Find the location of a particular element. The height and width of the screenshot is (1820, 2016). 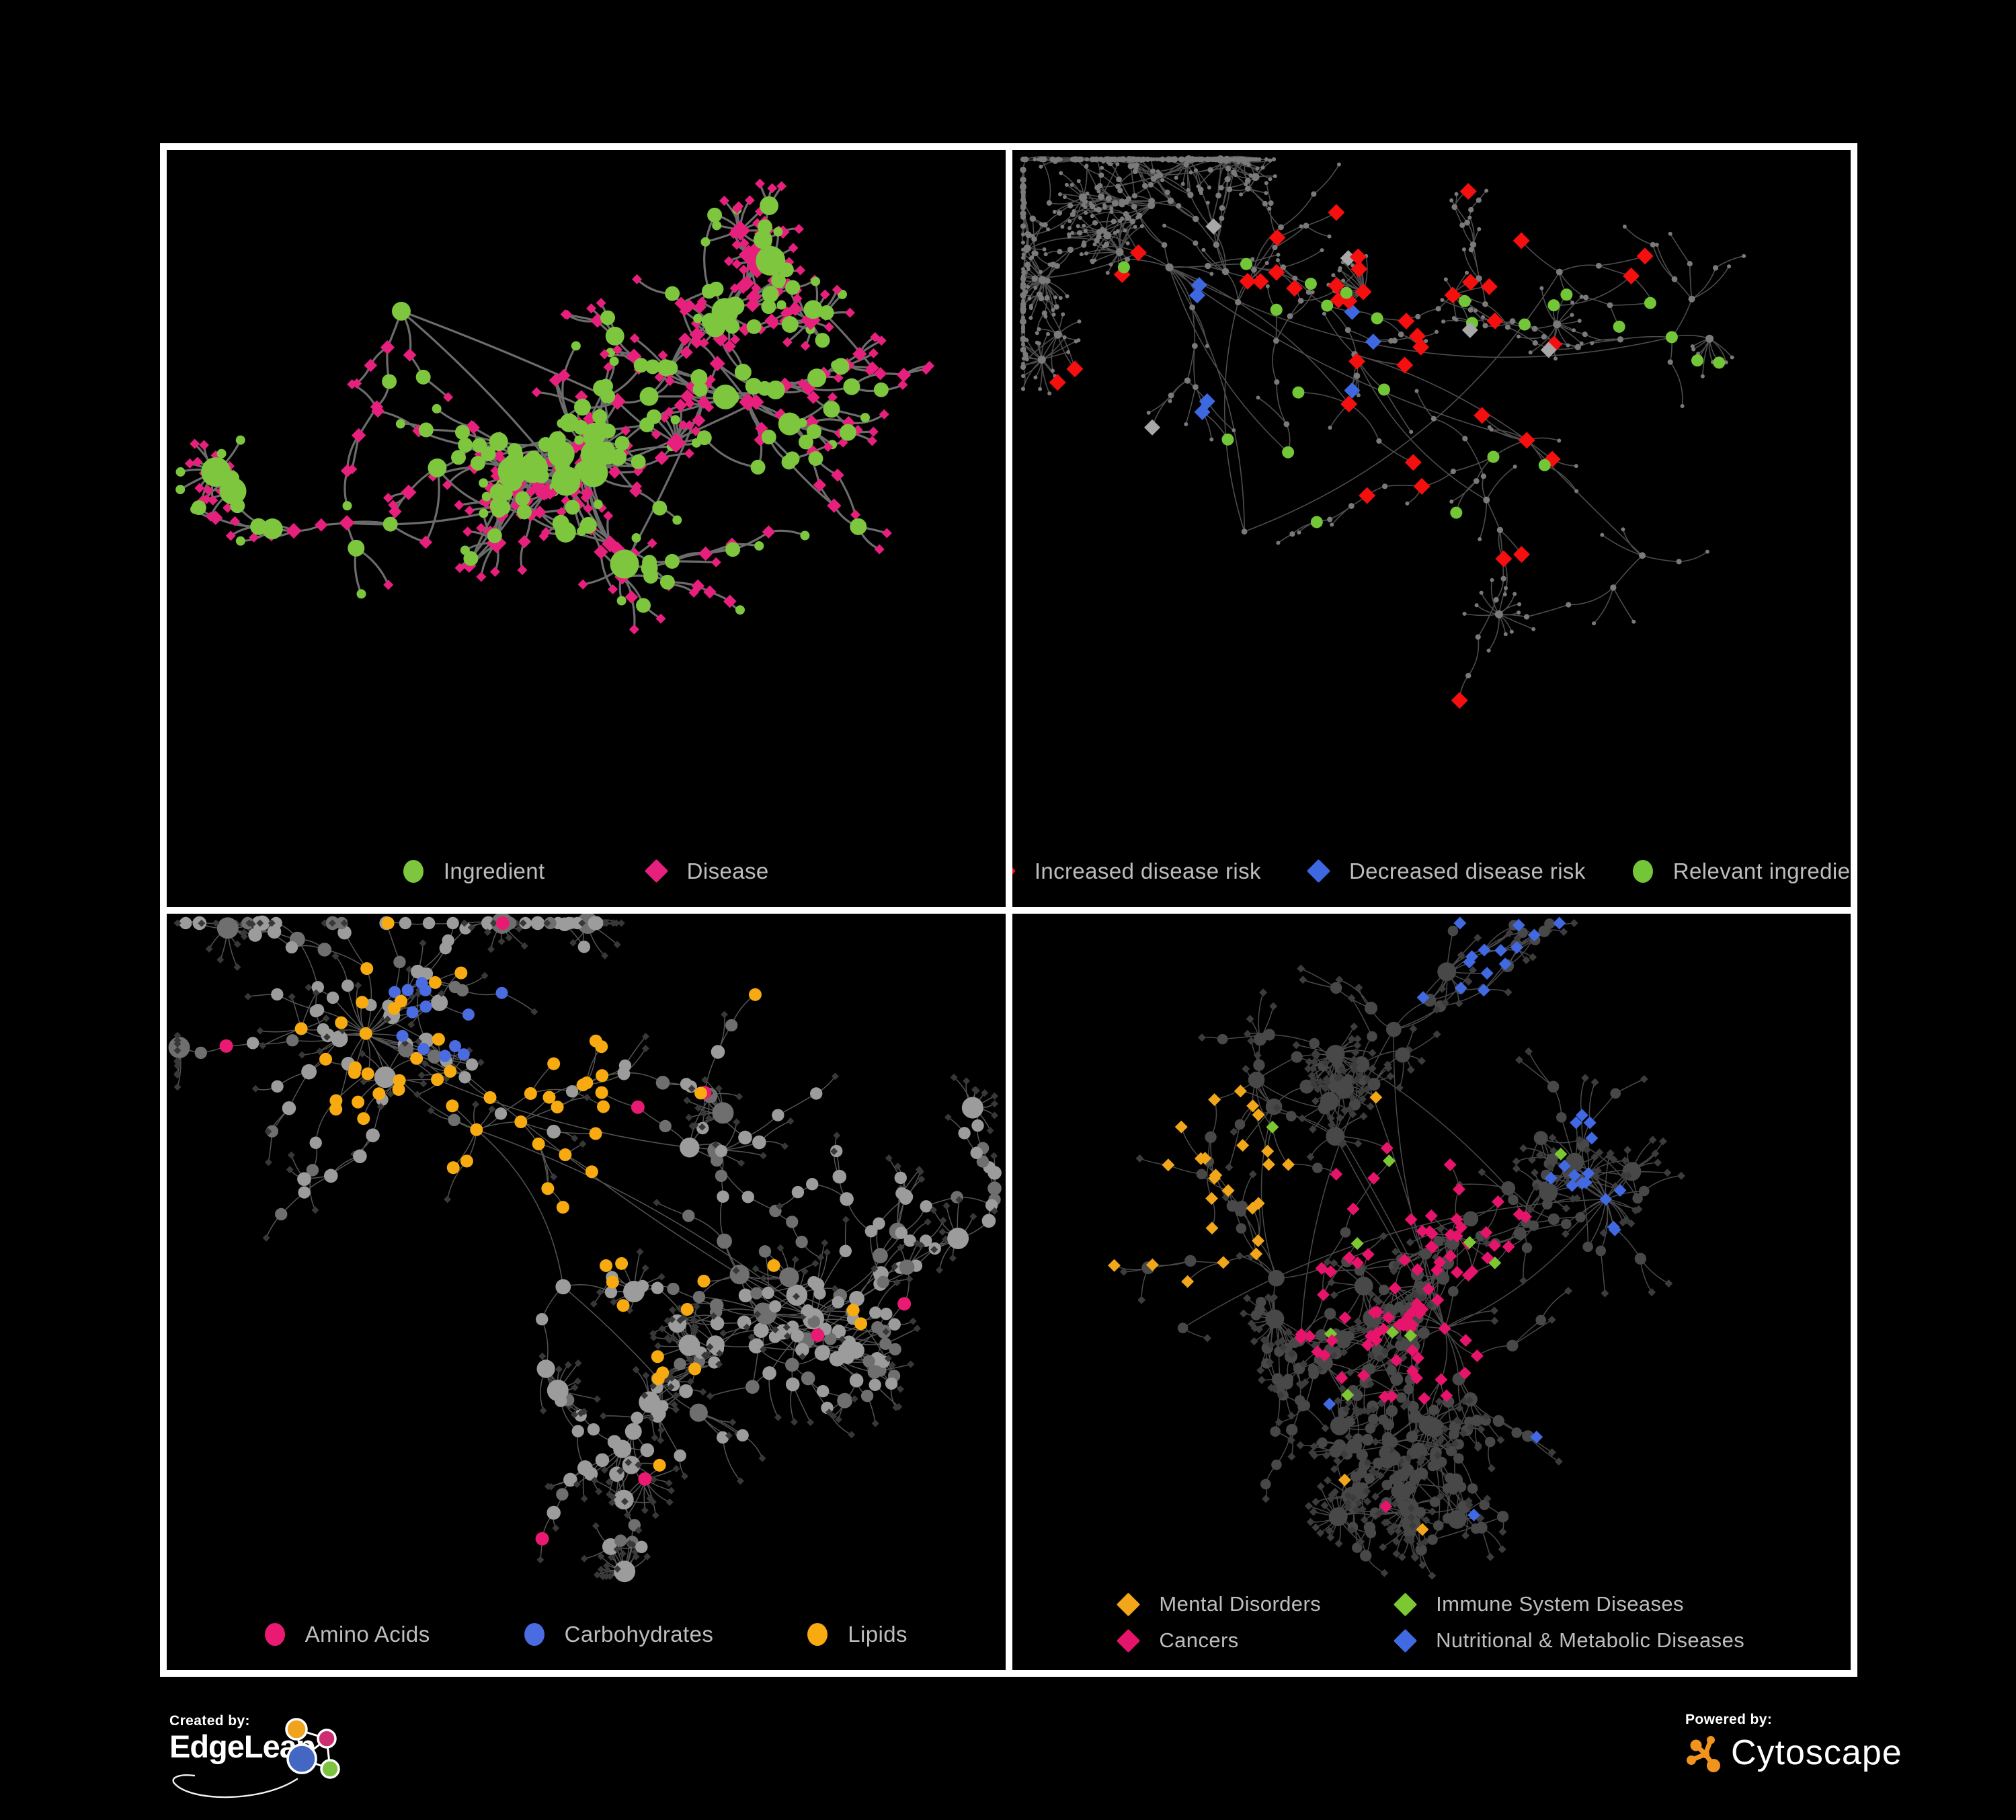

legend-item: Disease is located at coordinates (706, 871).